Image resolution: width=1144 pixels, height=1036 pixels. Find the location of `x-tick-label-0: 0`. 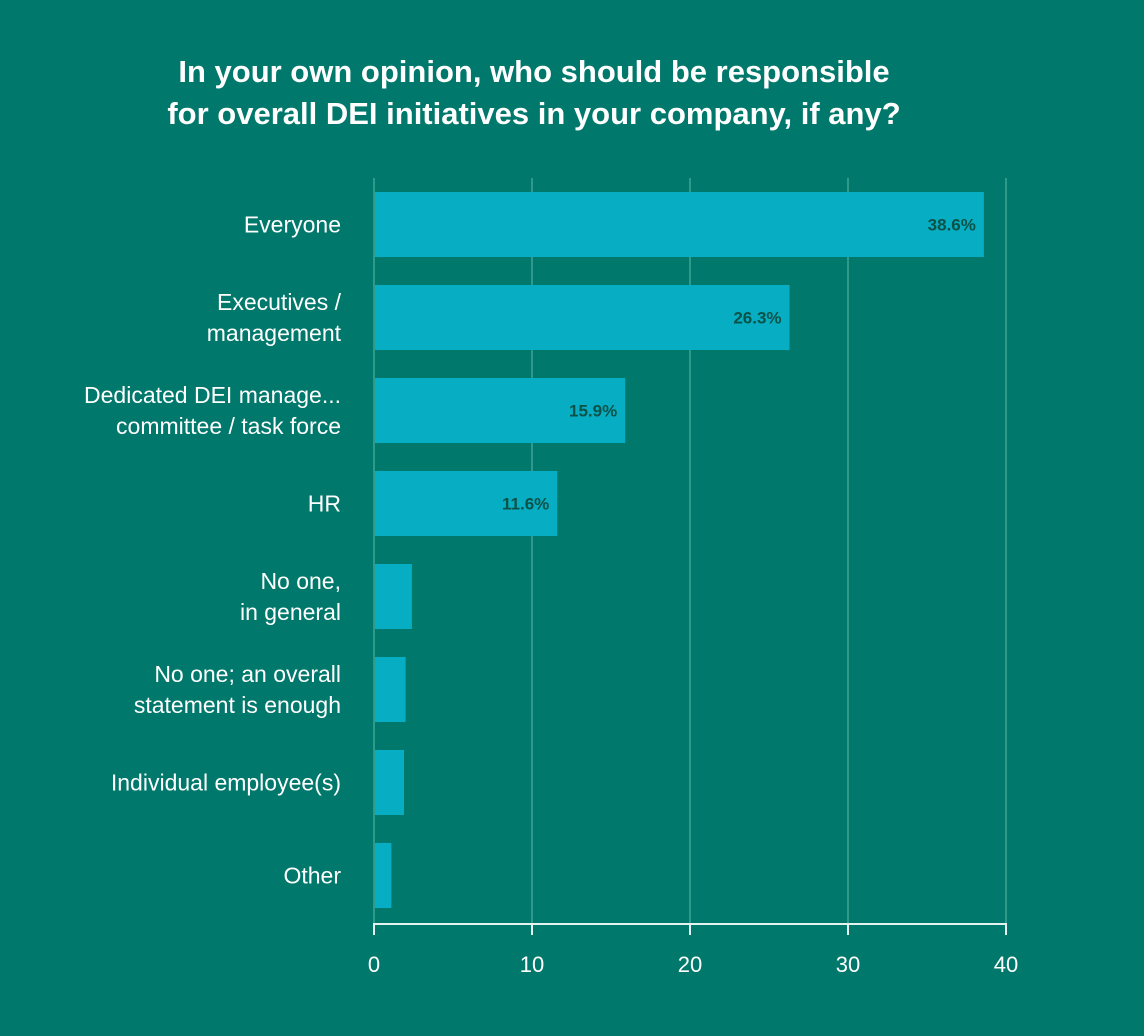

x-tick-label-0: 0 is located at coordinates (374, 964).